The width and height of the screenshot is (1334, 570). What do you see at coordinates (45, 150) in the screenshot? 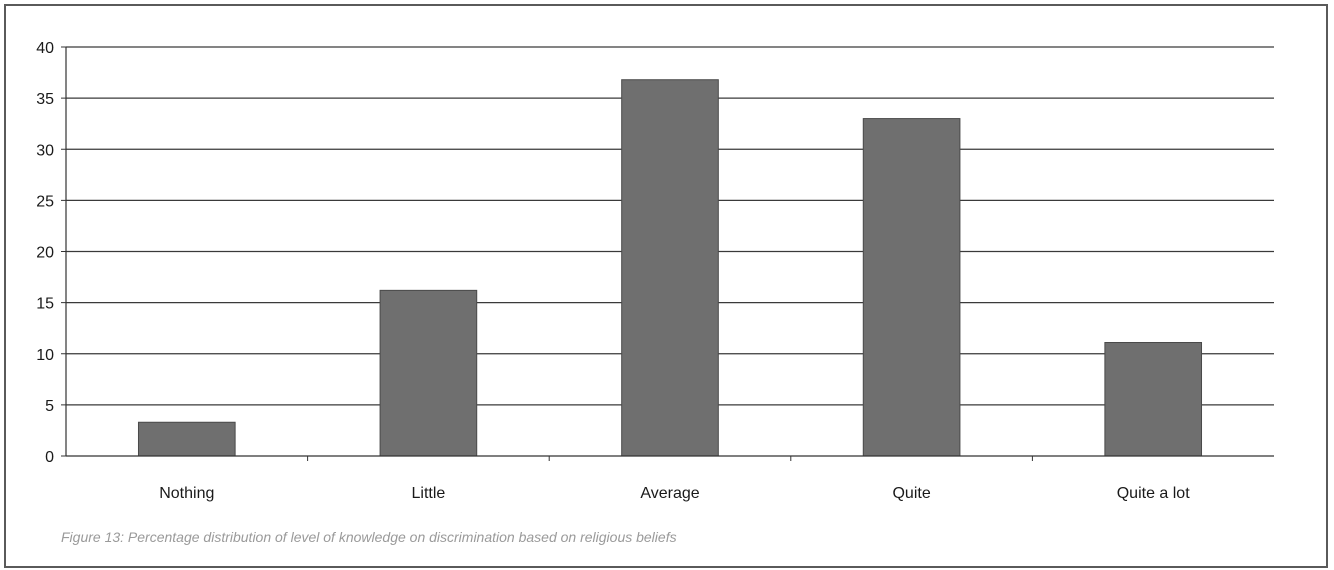
I see `y-tick-label: 30` at bounding box center [45, 150].